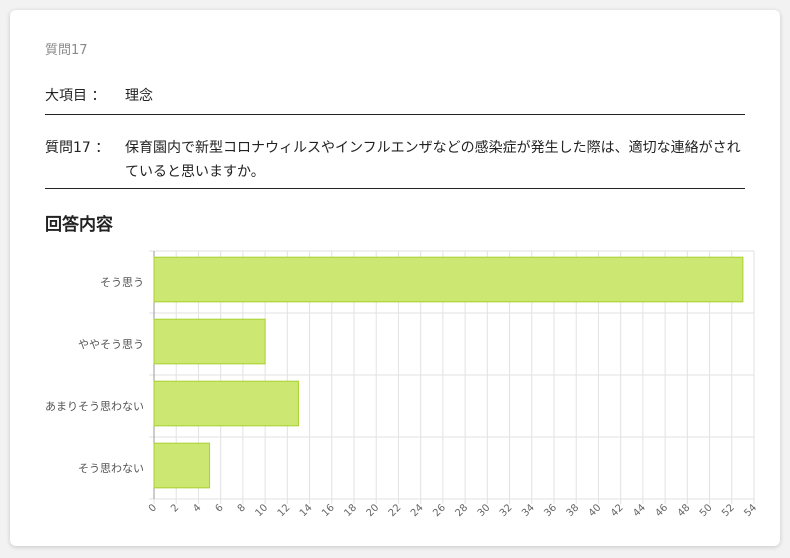 Image resolution: width=790 pixels, height=558 pixels. Describe the element at coordinates (220, 508) in the screenshot. I see `x-tick-label: 6` at that location.